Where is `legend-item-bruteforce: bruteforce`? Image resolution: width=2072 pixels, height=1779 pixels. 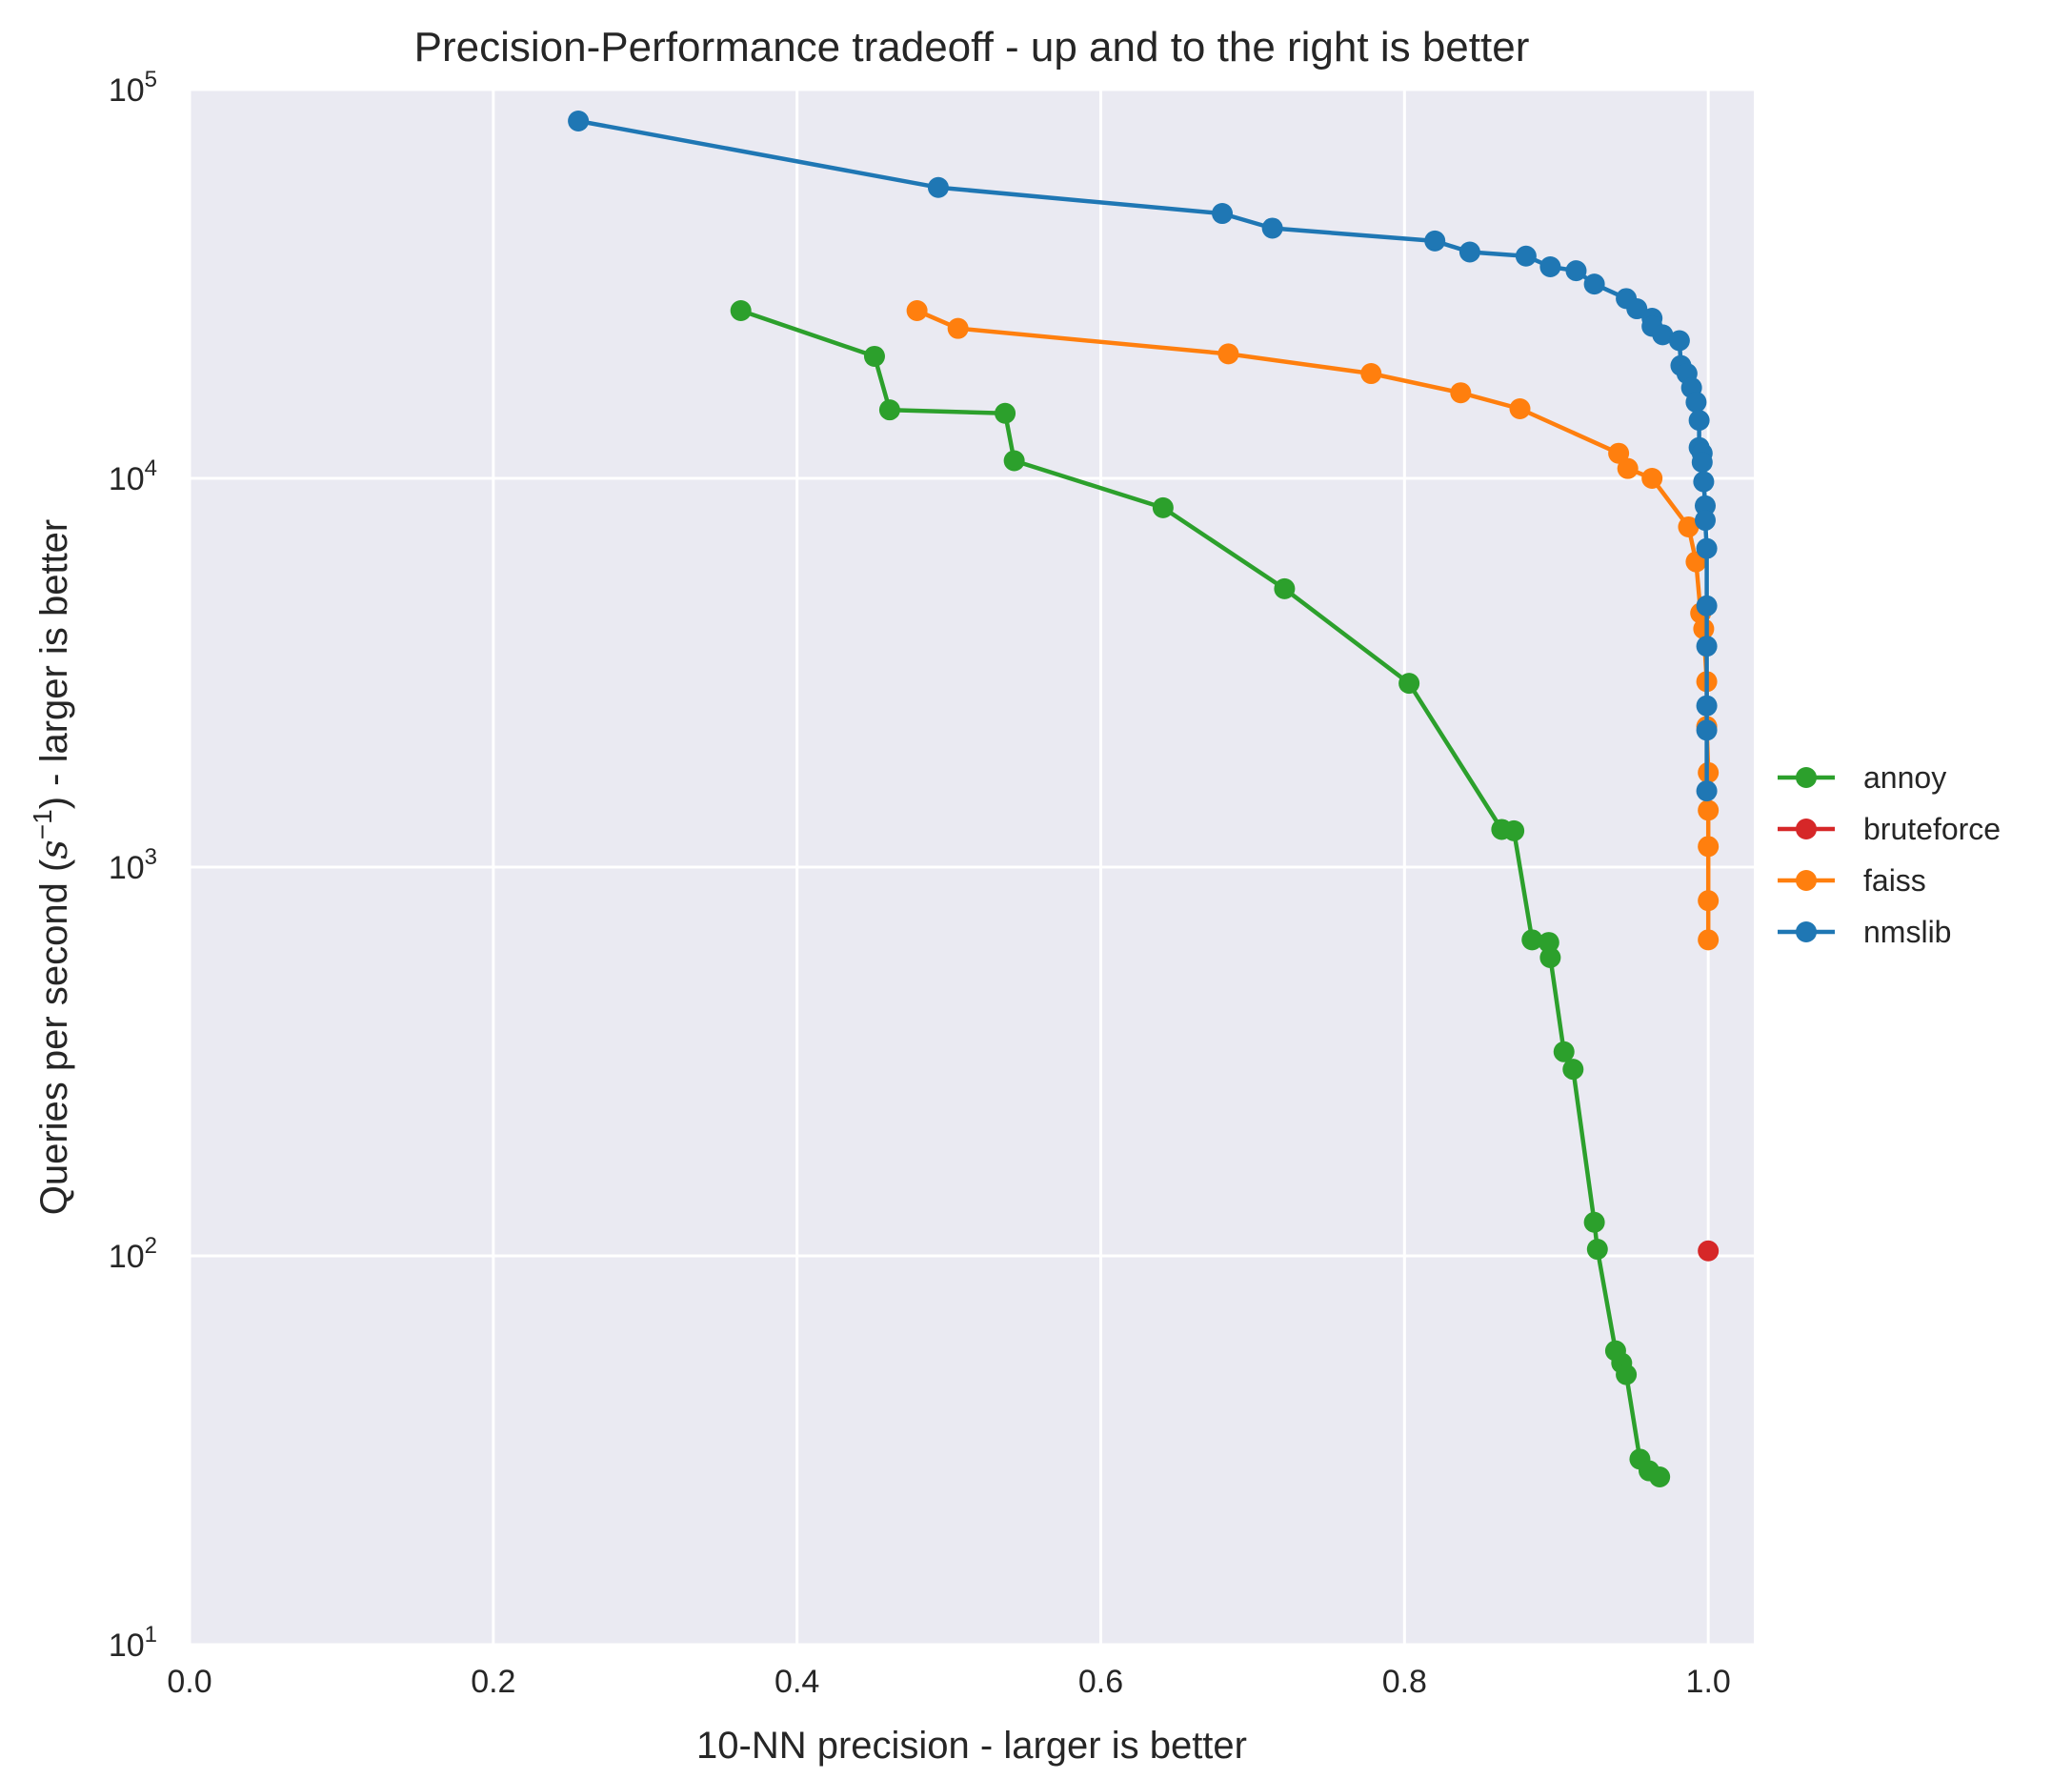 legend-item-bruteforce: bruteforce is located at coordinates (1890, 829).